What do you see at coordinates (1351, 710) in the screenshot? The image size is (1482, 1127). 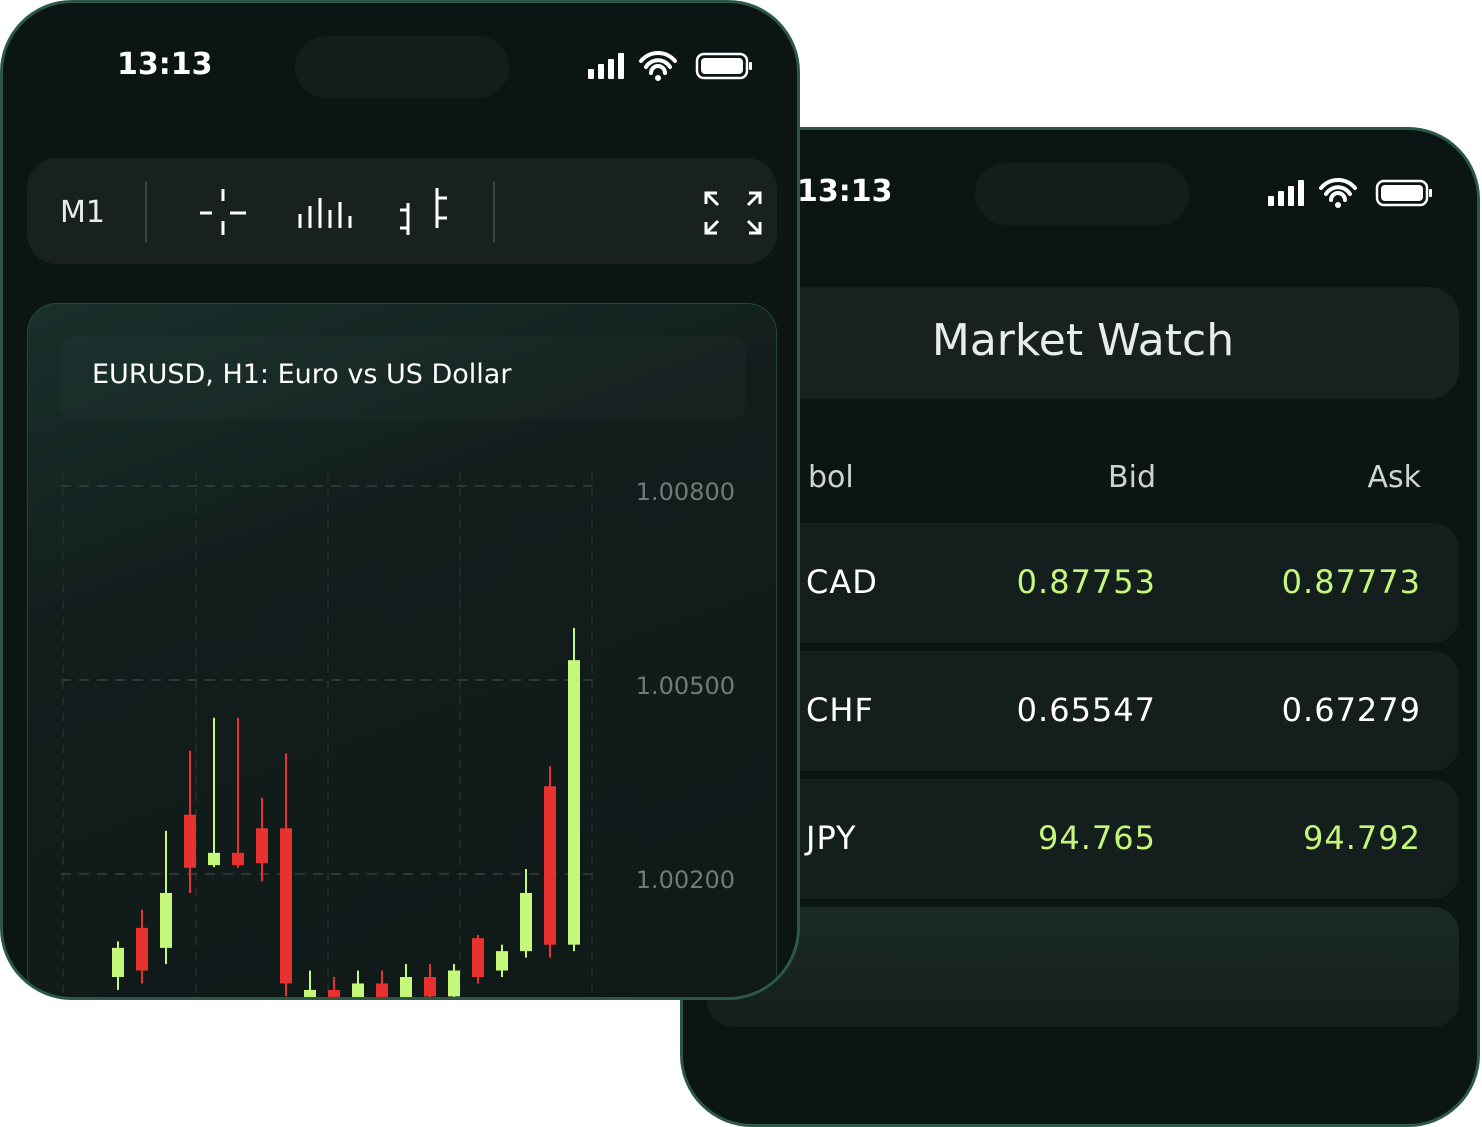 I see `ask-price: 0.67279` at bounding box center [1351, 710].